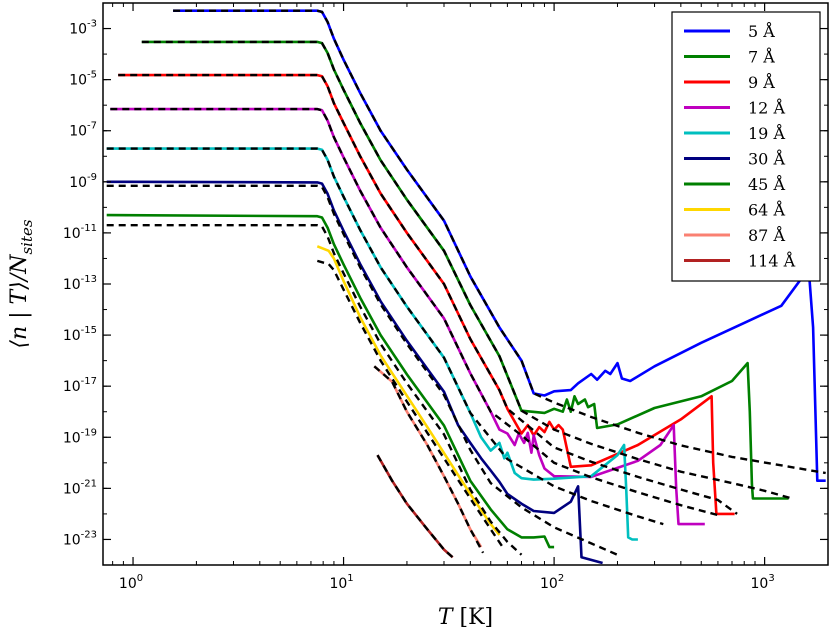 Image resolution: width=830 pixels, height=635 pixels. I want to click on tick-label: 10⁻³, so click(83, 28).